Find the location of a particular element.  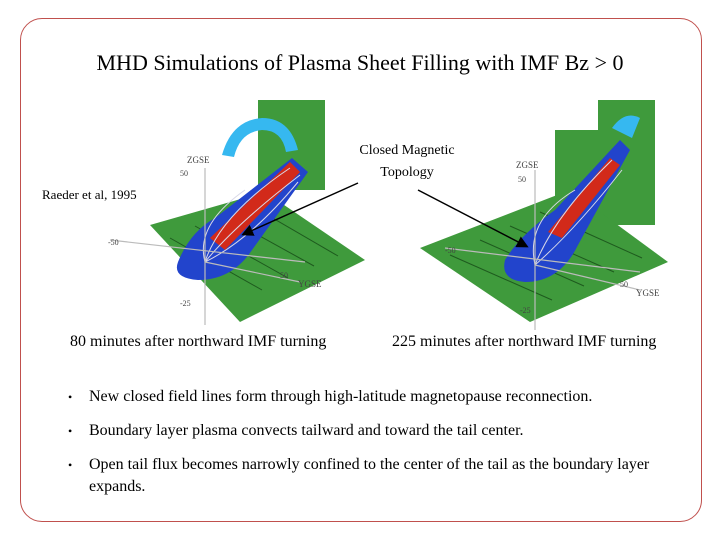

right-simulation-panel: ZGSE 50 -50 YGSE 50 -25 is located at coordinates (544, 215).